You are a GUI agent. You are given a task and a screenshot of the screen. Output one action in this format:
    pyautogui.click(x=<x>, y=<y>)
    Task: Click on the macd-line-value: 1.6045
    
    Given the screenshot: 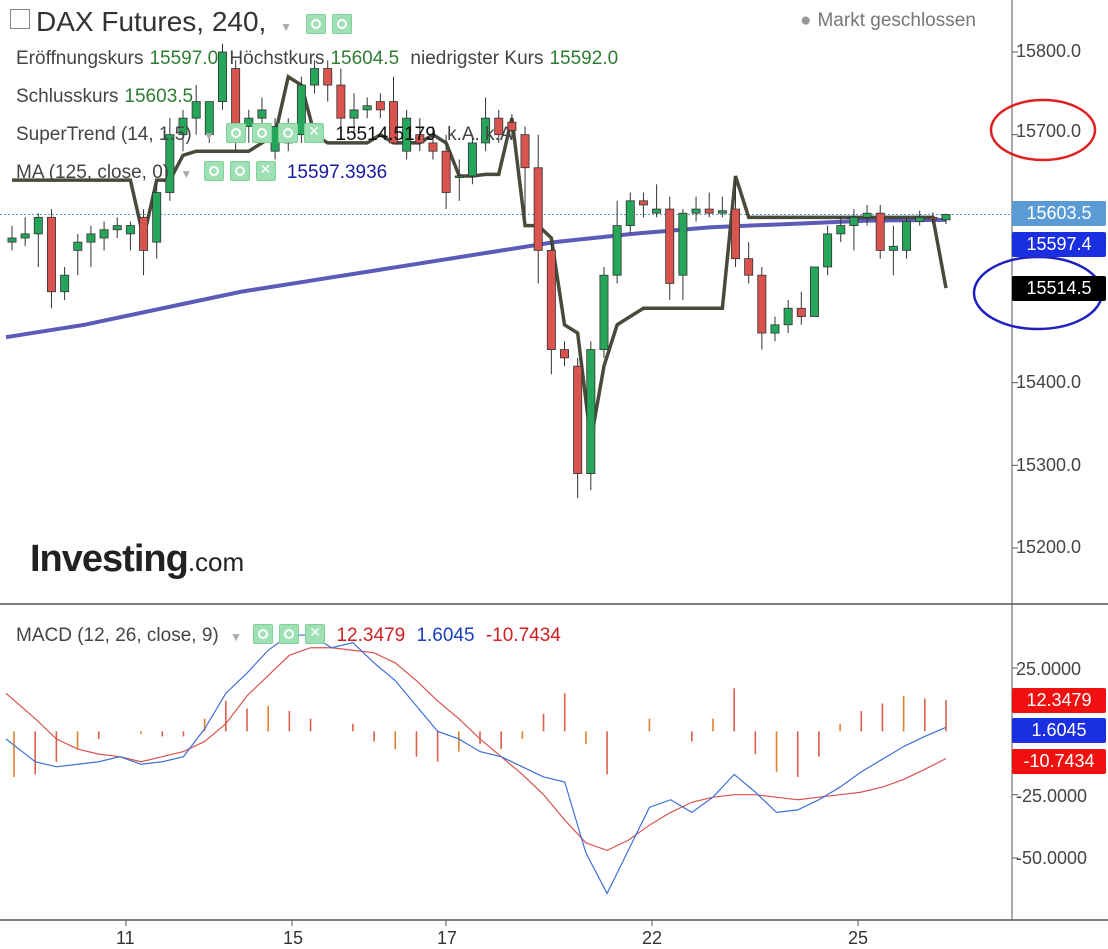 What is the action you would take?
    pyautogui.click(x=445, y=635)
    